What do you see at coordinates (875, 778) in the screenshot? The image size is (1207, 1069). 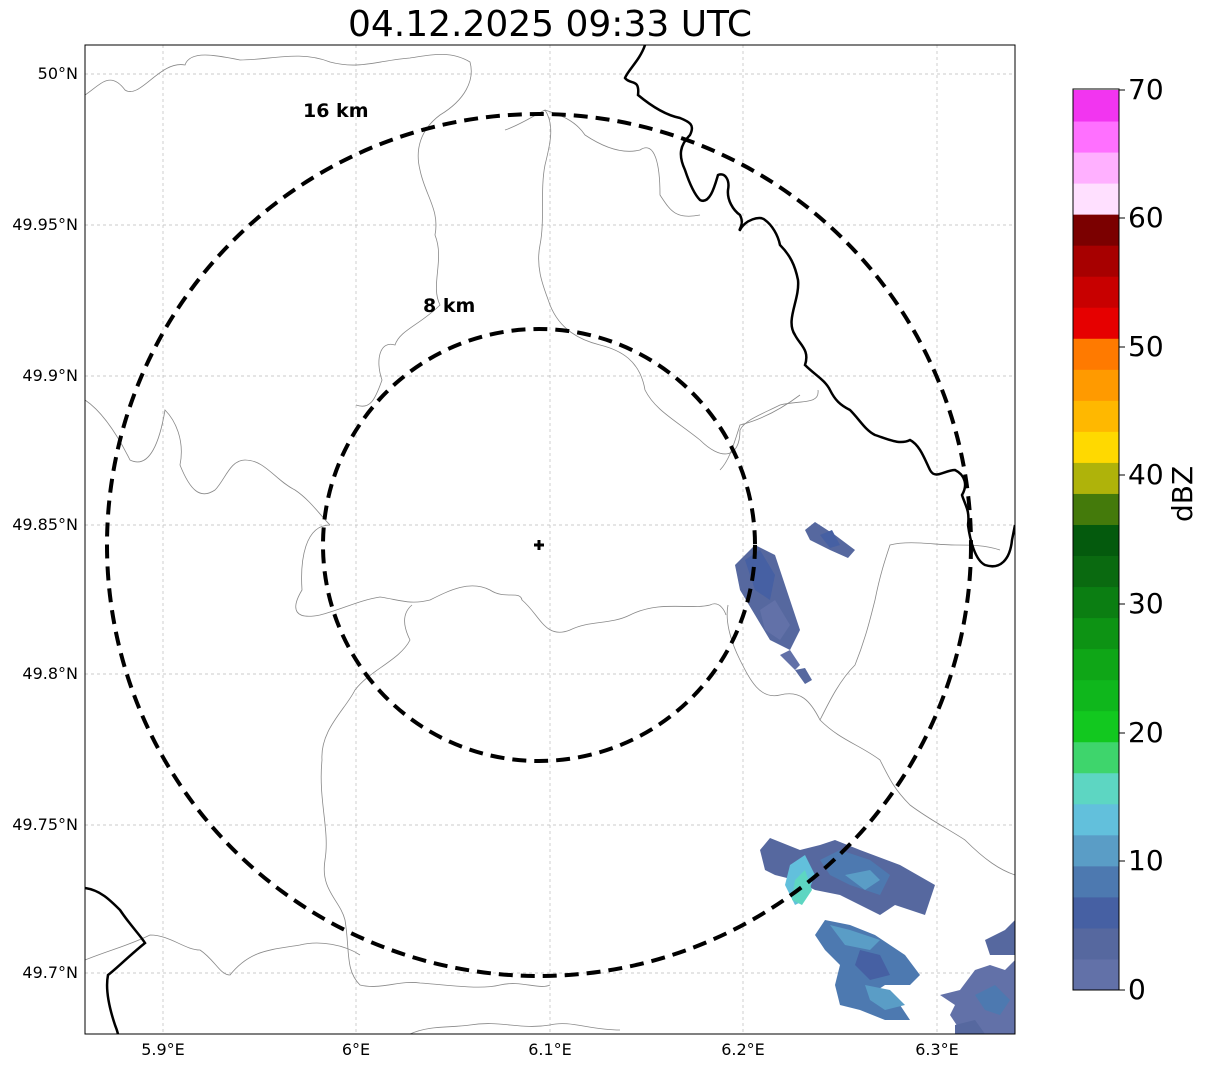 I see `radar-echoes` at bounding box center [875, 778].